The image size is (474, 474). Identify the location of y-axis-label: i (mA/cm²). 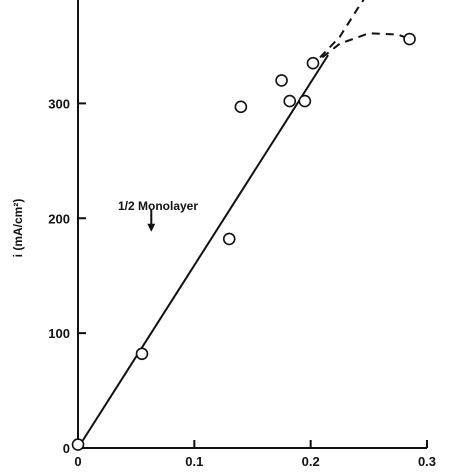
(18, 228).